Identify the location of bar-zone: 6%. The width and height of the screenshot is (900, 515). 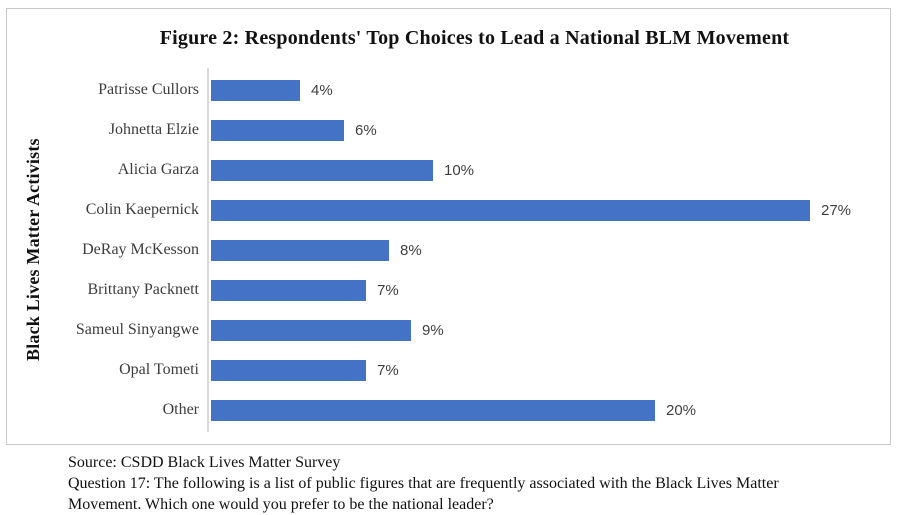
(548, 130).